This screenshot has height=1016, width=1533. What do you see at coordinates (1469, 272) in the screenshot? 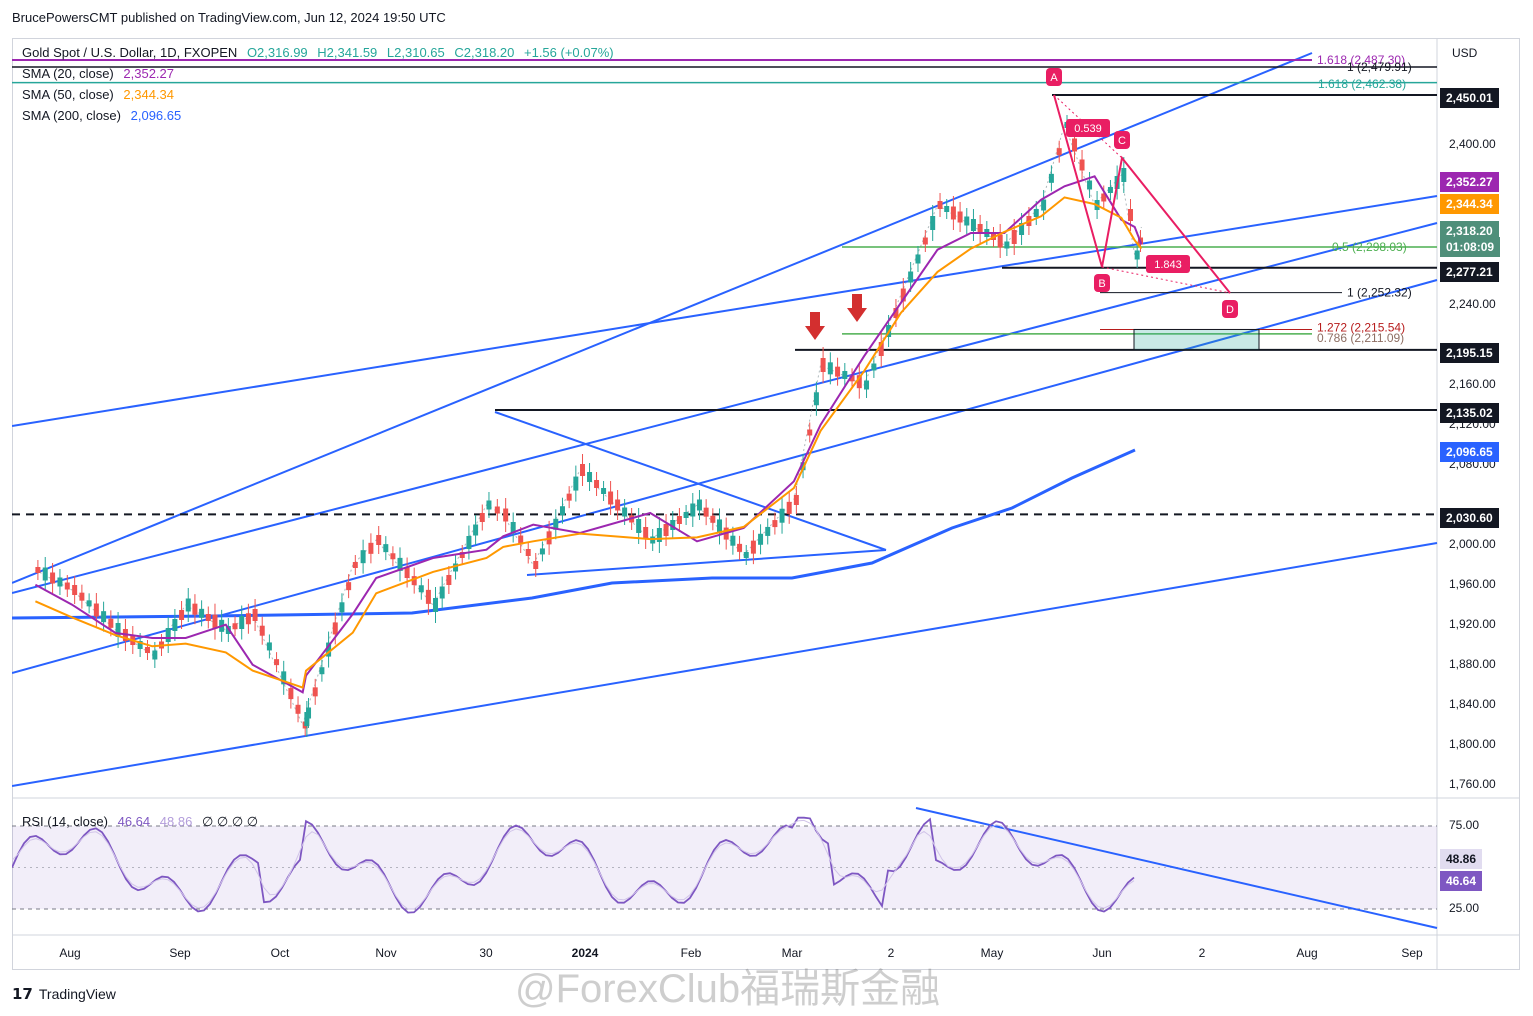
I see `price-tag: 2,277.21` at bounding box center [1469, 272].